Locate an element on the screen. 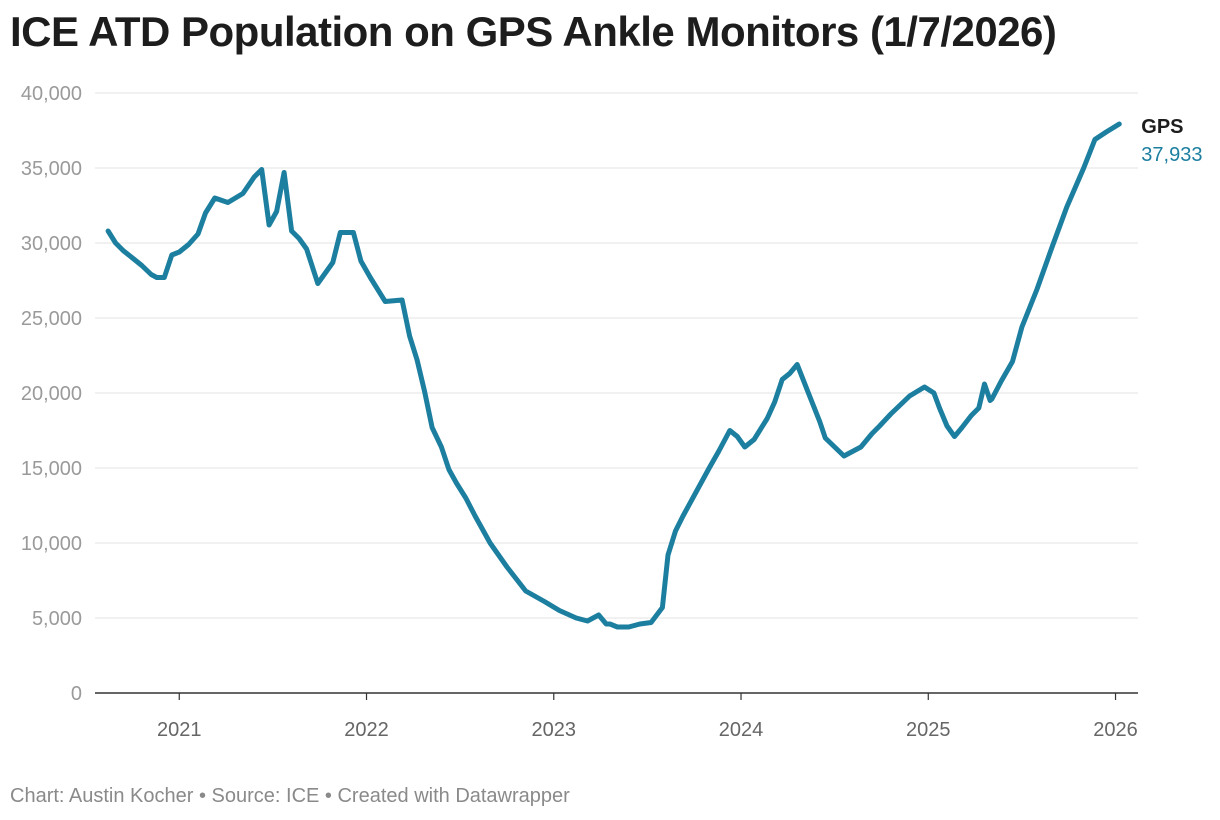  y-tick-label: 40,000 is located at coordinates (51, 94).